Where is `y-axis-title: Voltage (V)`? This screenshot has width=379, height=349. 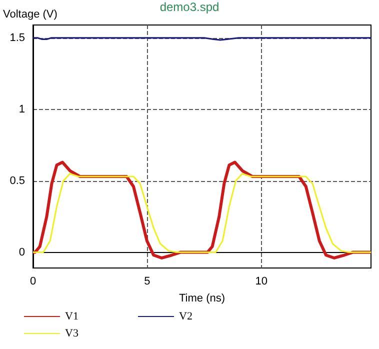
y-axis-title: Voltage (V) is located at coordinates (30, 14).